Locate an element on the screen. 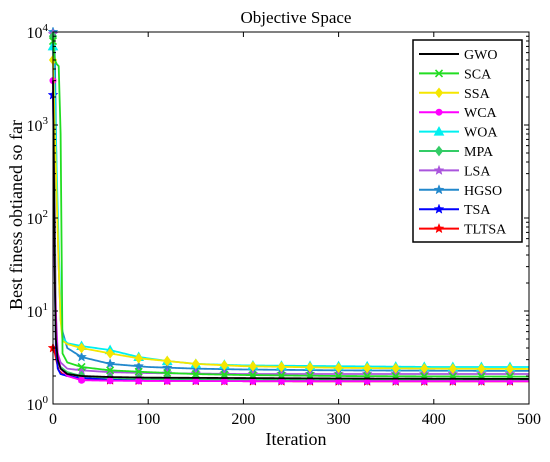 The width and height of the screenshot is (550, 462). legend: GWO SCA SSA WCA WOA MPA LSA HGSO TSA TLTSA is located at coordinates (467, 141).